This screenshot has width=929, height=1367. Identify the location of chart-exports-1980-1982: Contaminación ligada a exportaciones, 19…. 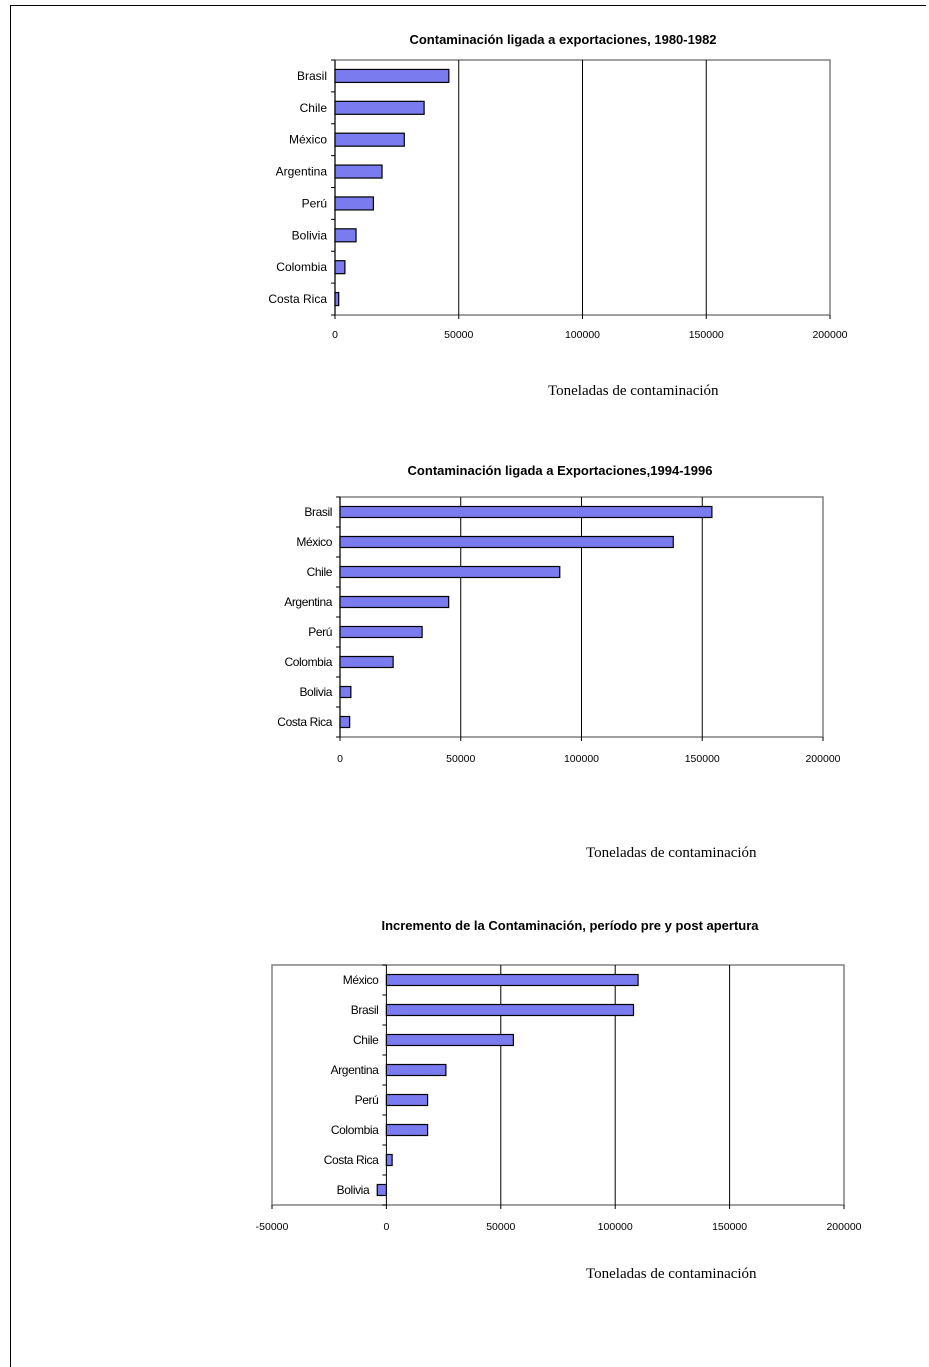
(557, 186).